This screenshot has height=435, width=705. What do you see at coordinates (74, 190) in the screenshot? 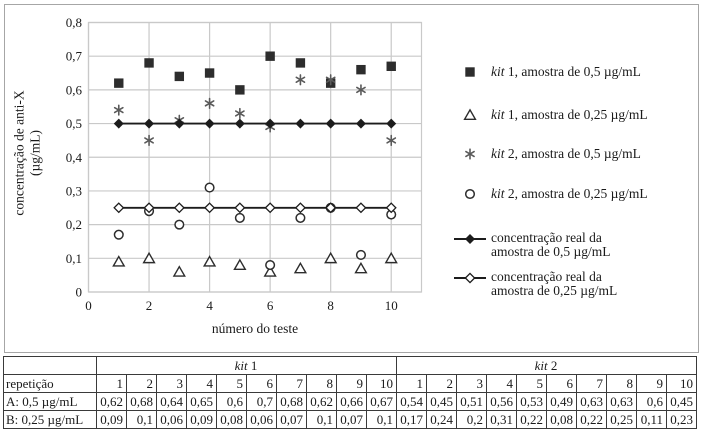
I see `y-tick-label: 0,3` at bounding box center [74, 190].